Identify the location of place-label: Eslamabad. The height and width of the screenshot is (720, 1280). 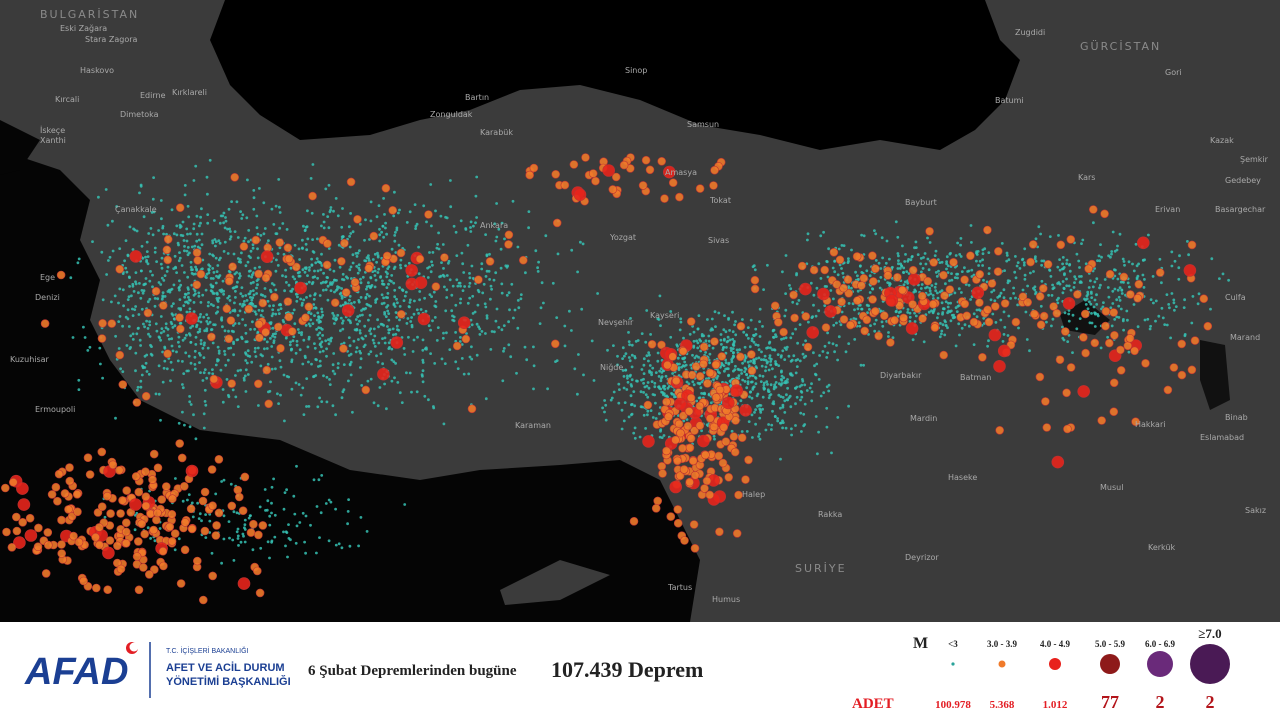
(1222, 437).